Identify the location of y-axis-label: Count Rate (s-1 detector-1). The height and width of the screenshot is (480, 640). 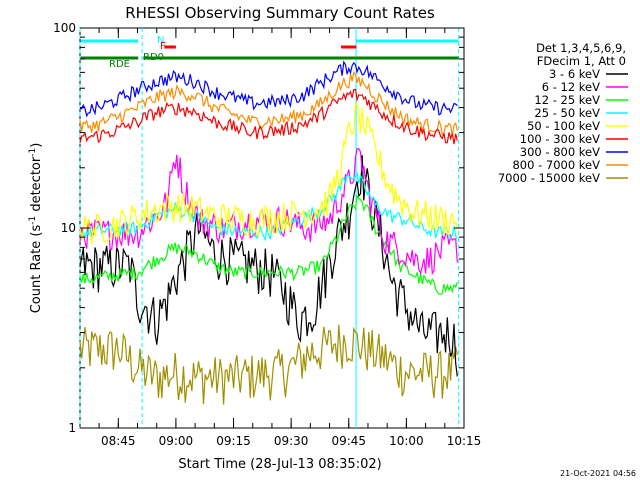
(36, 228).